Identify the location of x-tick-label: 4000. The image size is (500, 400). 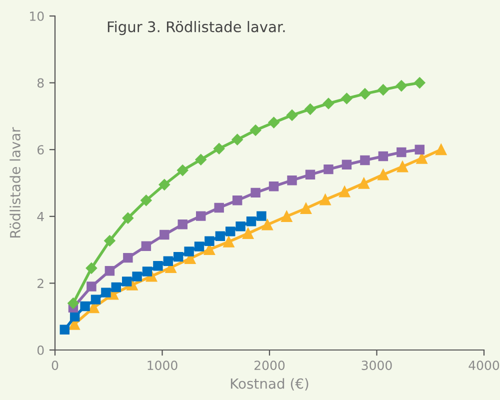
(484, 365).